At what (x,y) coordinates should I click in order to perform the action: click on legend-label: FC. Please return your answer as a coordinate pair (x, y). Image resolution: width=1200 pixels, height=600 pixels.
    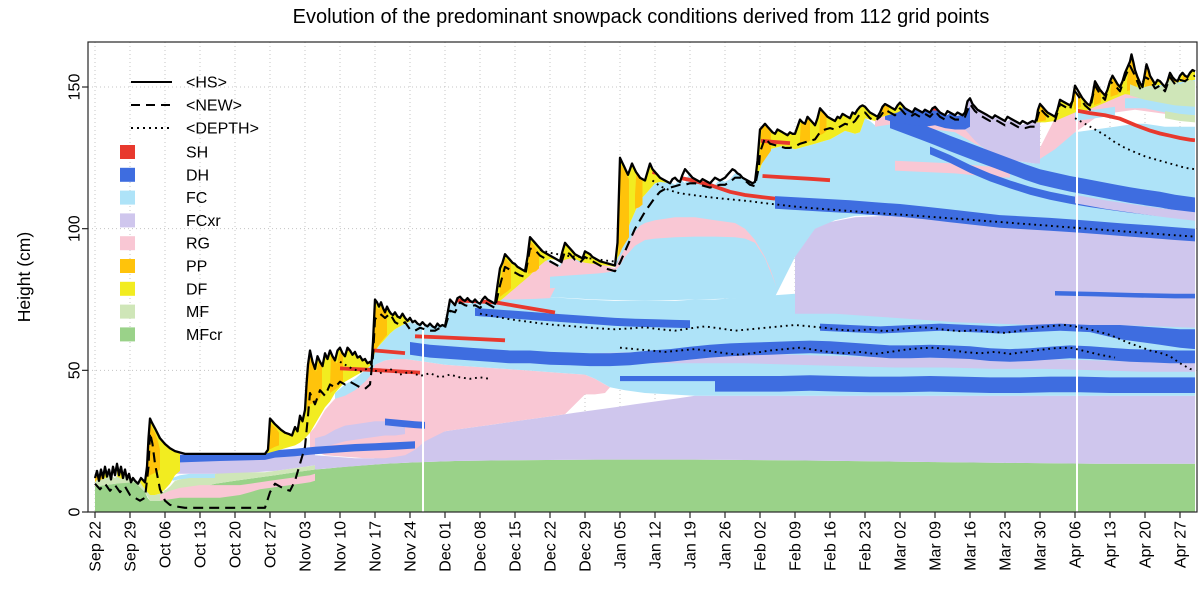
    Looking at the image, I should click on (196, 198).